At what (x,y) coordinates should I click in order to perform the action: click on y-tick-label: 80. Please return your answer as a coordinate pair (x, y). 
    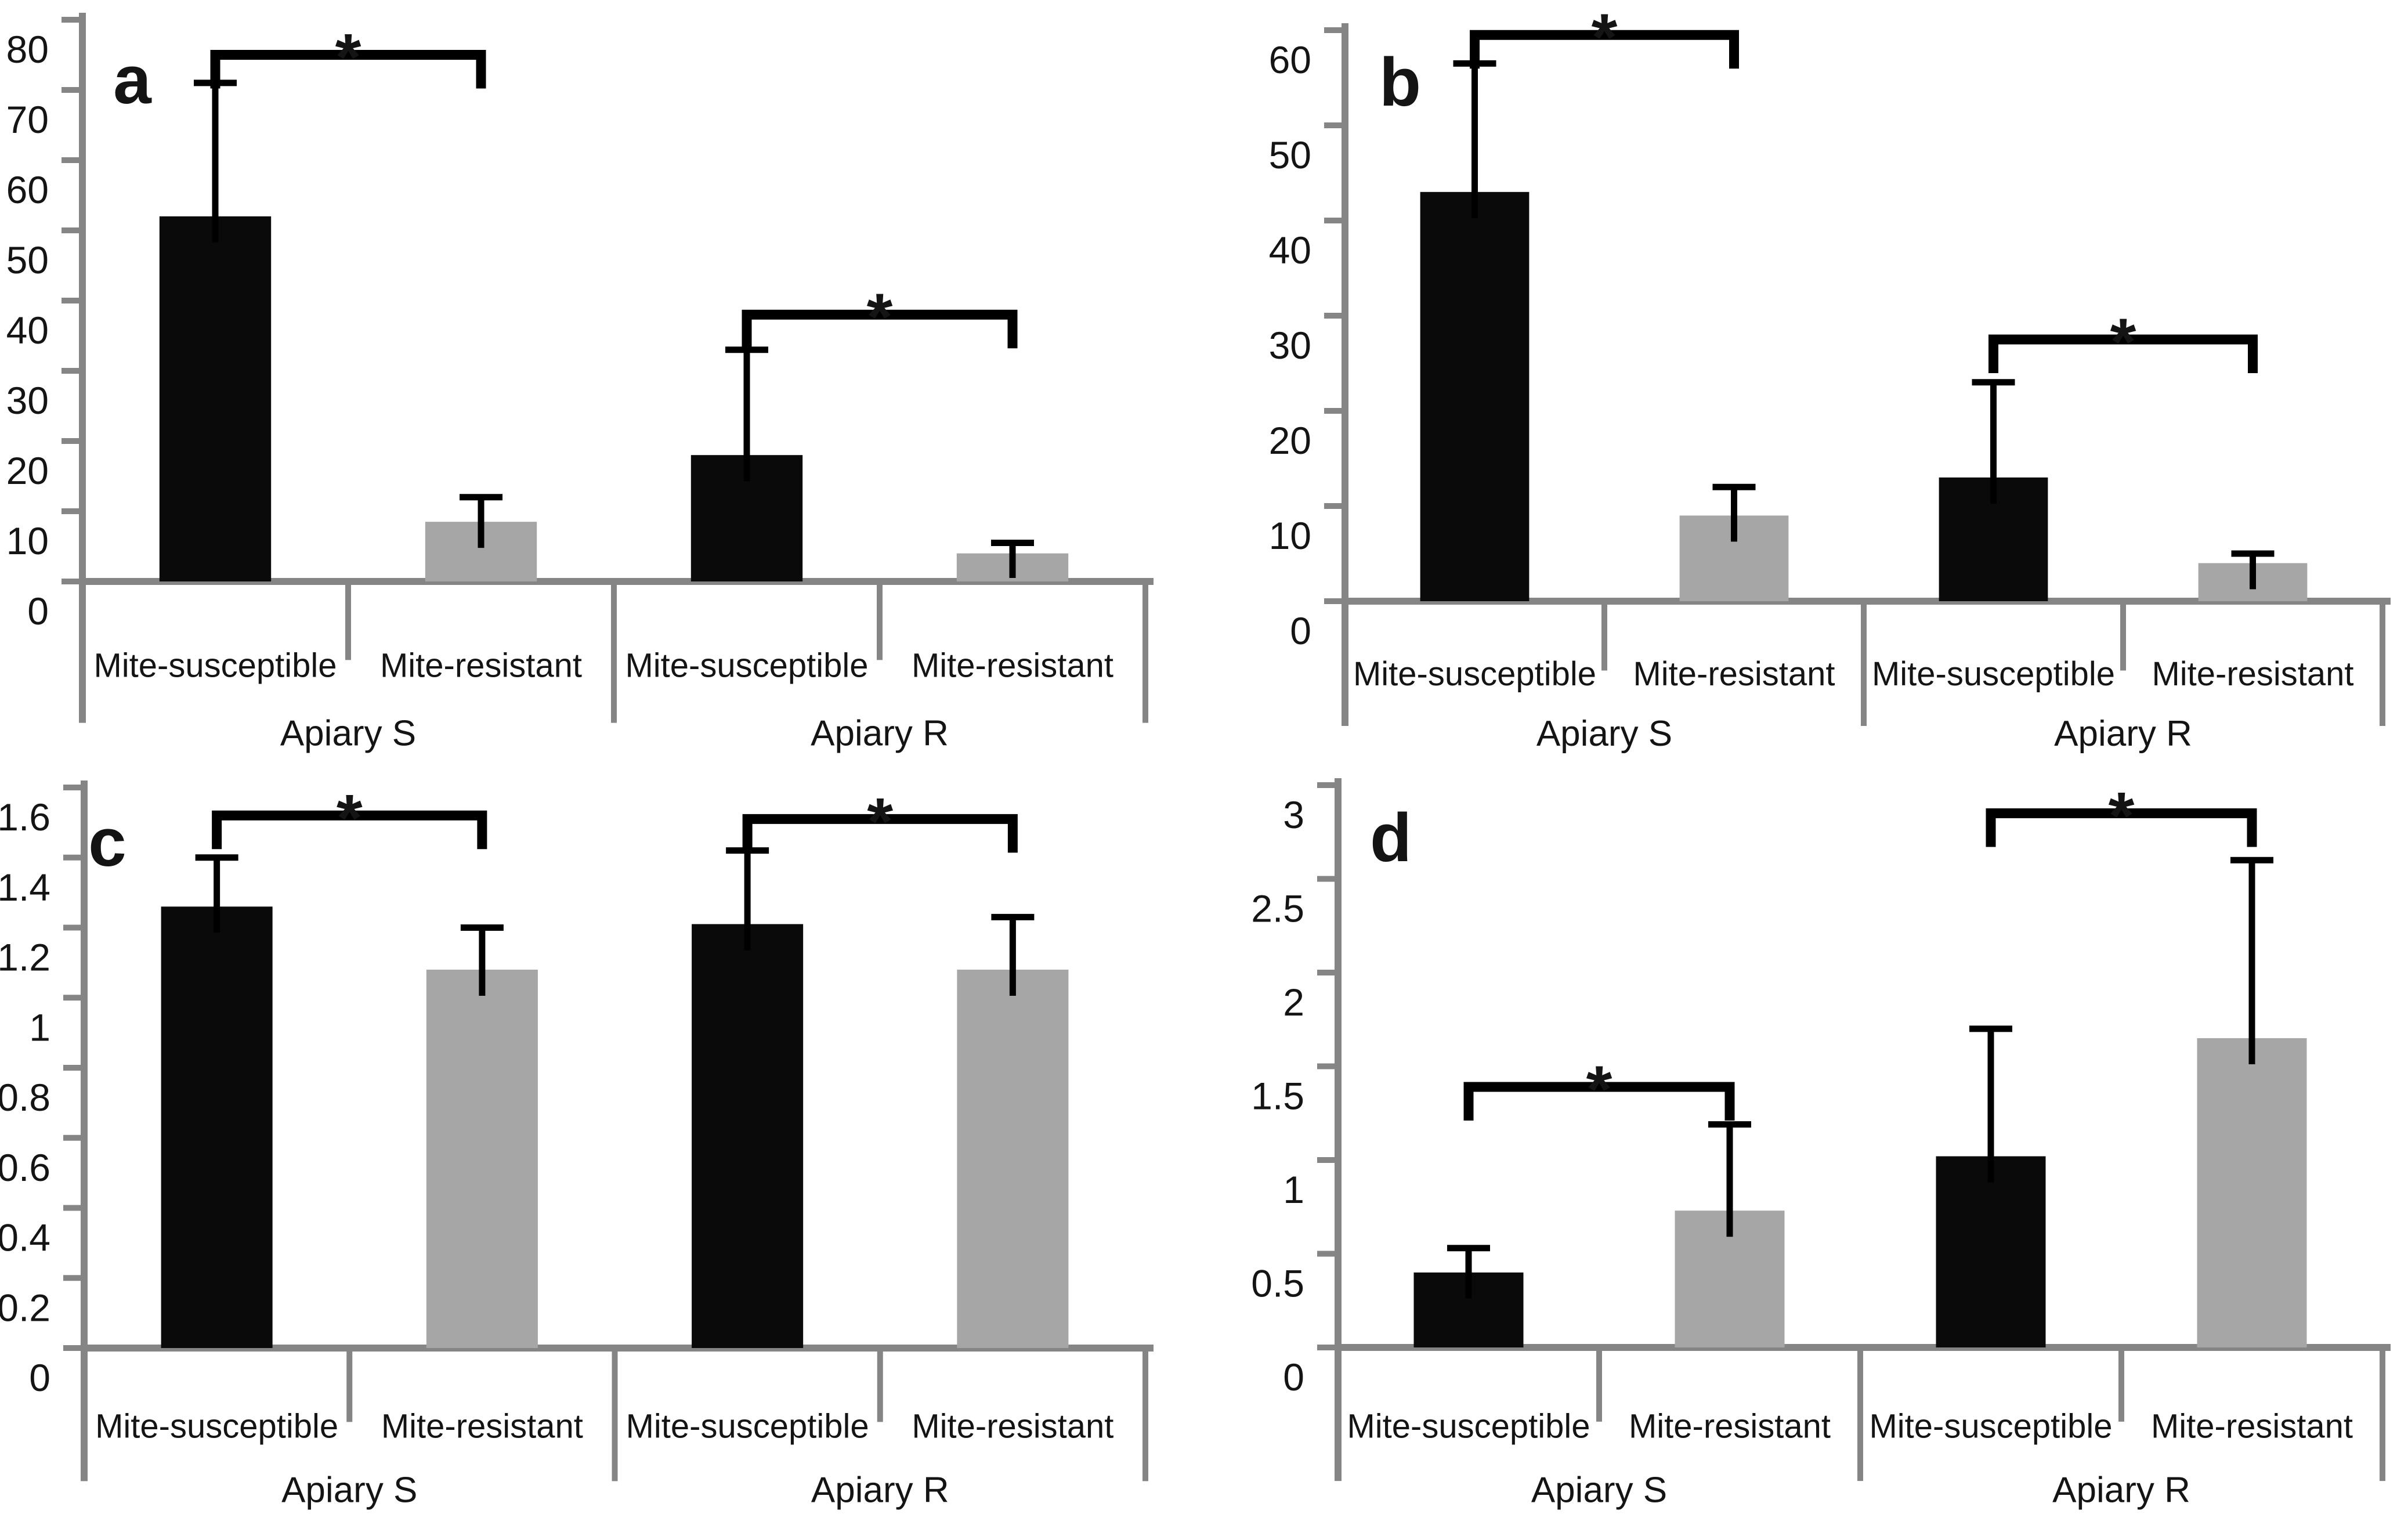
    Looking at the image, I should click on (27, 49).